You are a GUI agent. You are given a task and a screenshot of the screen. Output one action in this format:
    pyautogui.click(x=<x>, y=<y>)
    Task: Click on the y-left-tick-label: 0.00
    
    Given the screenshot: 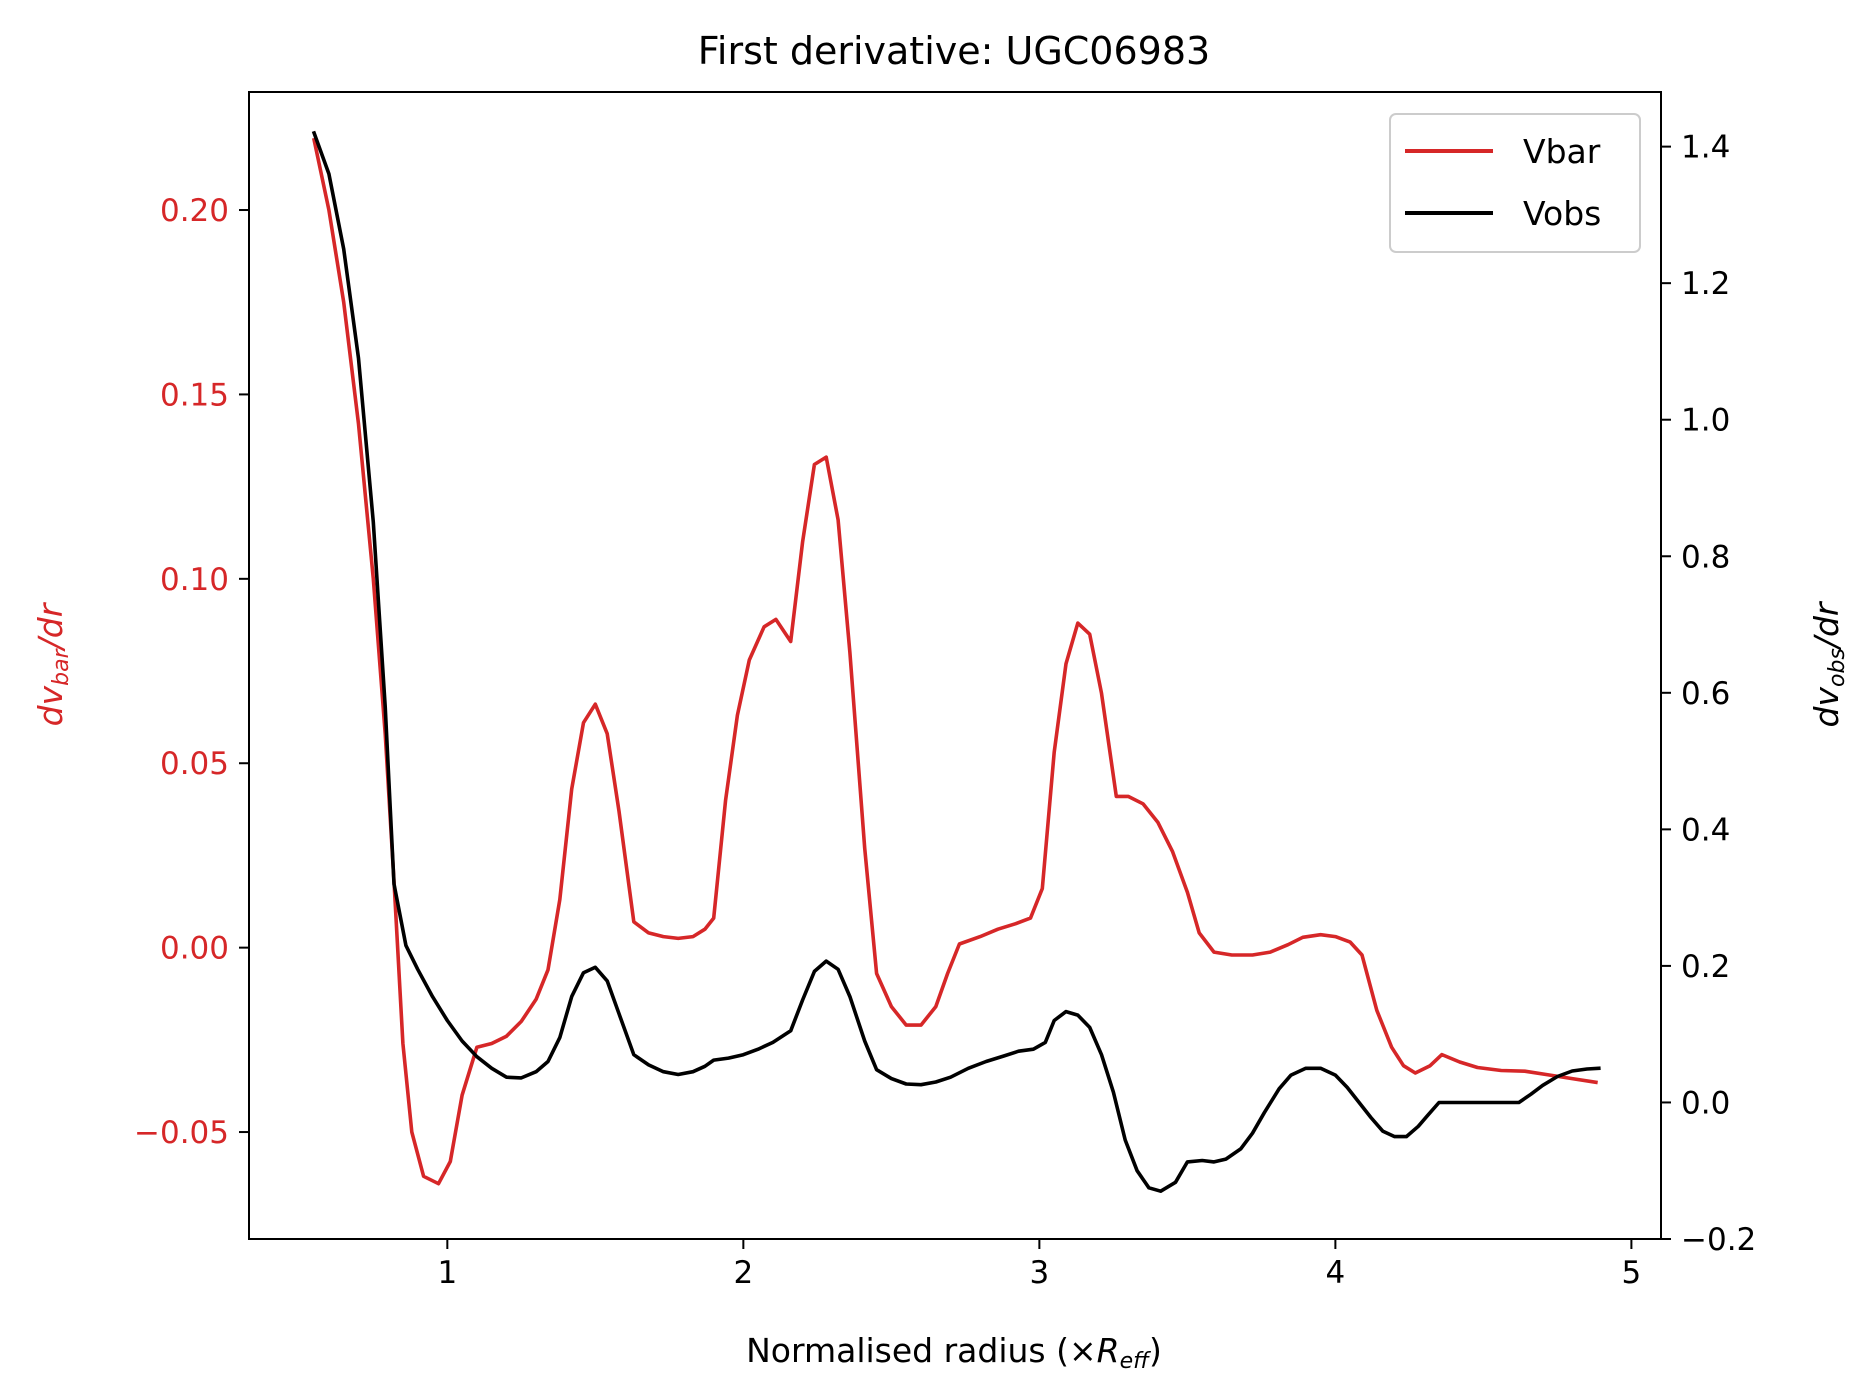 What is the action you would take?
    pyautogui.click(x=194, y=949)
    